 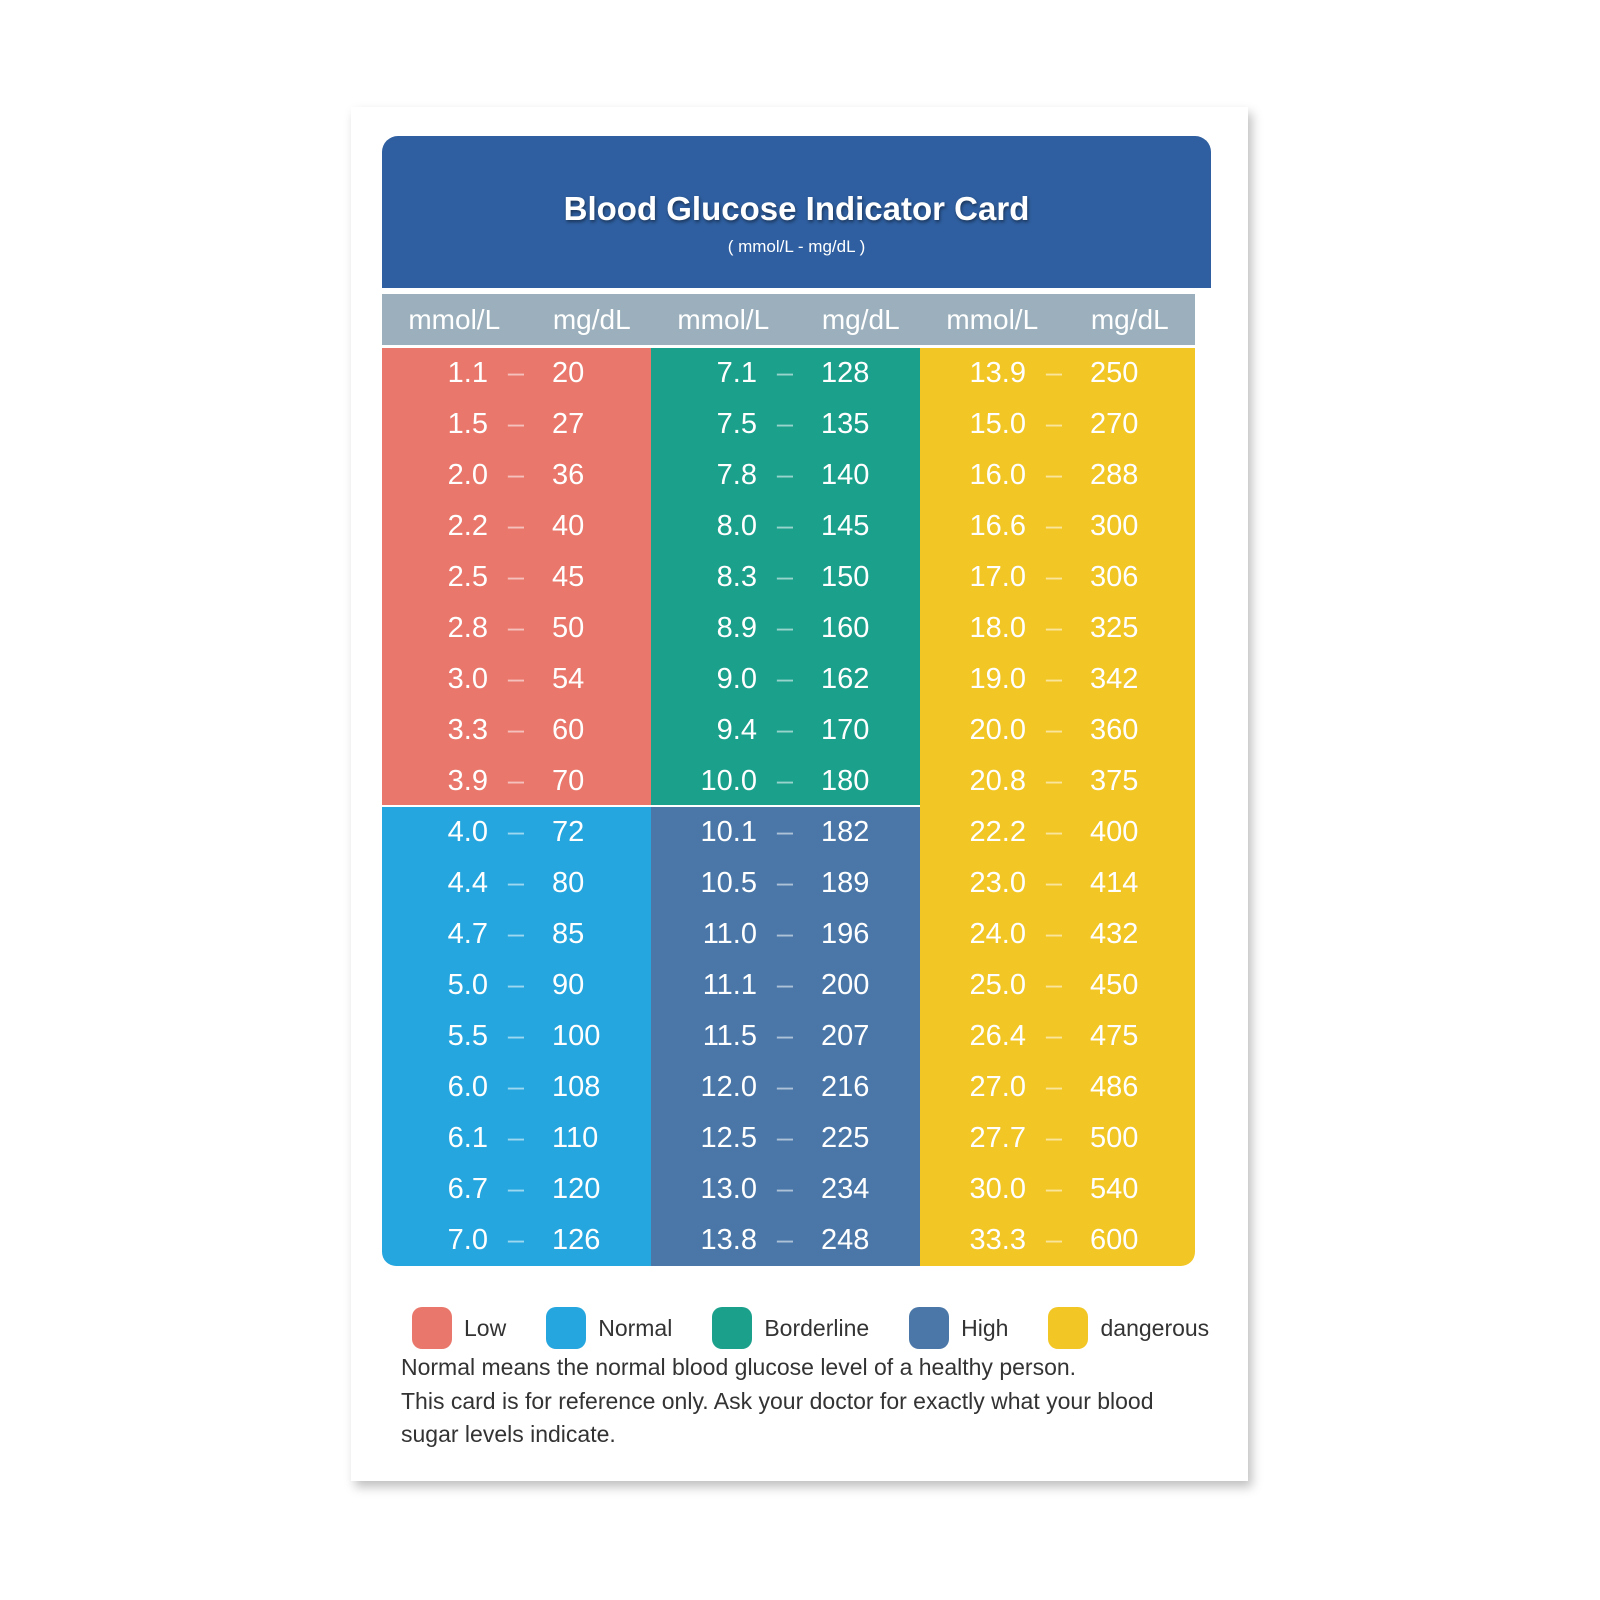 I want to click on header-mgdl: mg/dL, so click(x=860, y=319).